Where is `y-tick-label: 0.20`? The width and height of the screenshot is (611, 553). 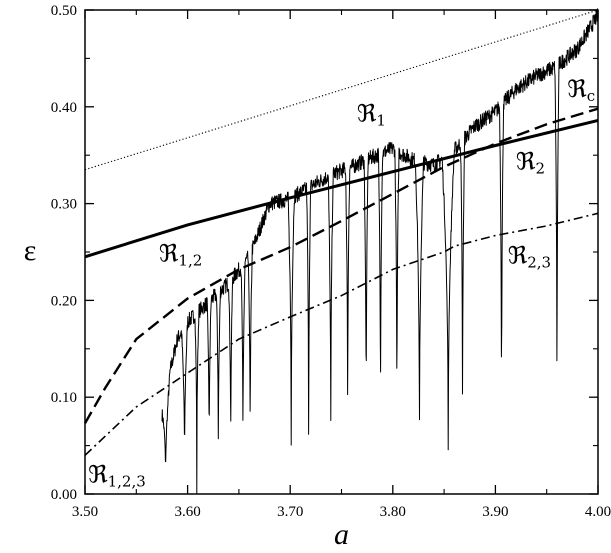
y-tick-label: 0.20 is located at coordinates (64, 301).